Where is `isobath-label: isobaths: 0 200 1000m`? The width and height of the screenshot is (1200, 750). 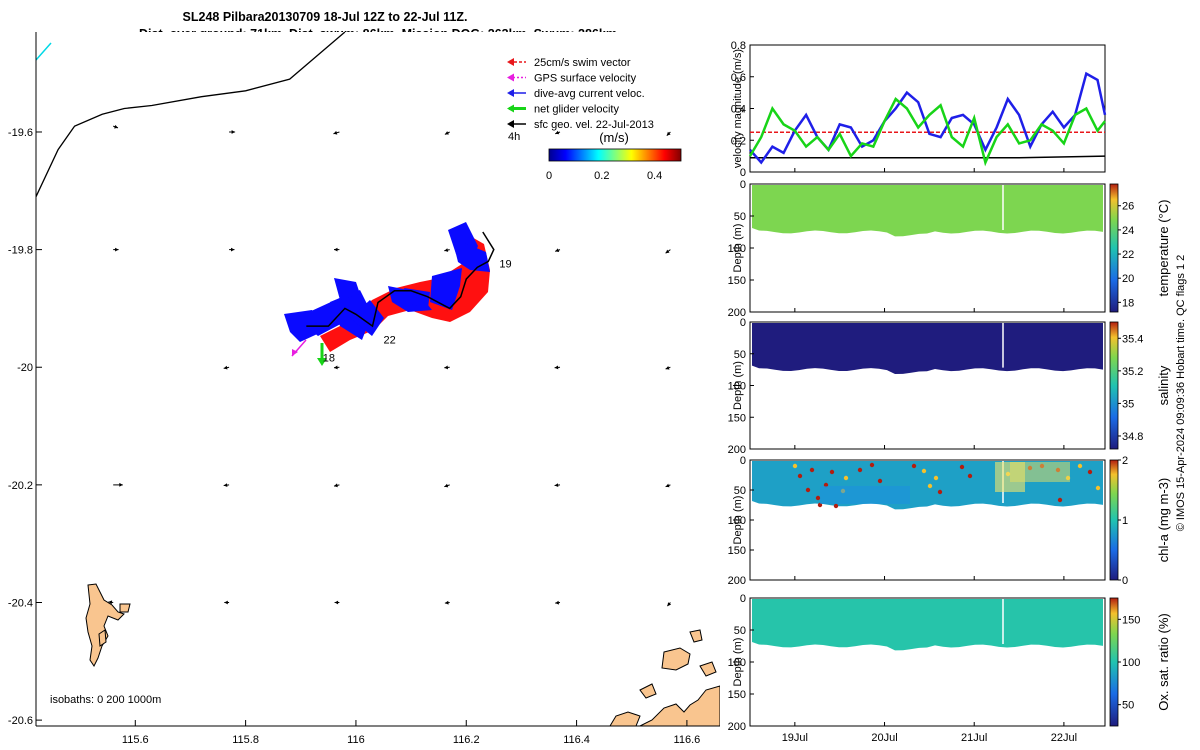 isobath-label: isobaths: 0 200 1000m is located at coordinates (105, 700).